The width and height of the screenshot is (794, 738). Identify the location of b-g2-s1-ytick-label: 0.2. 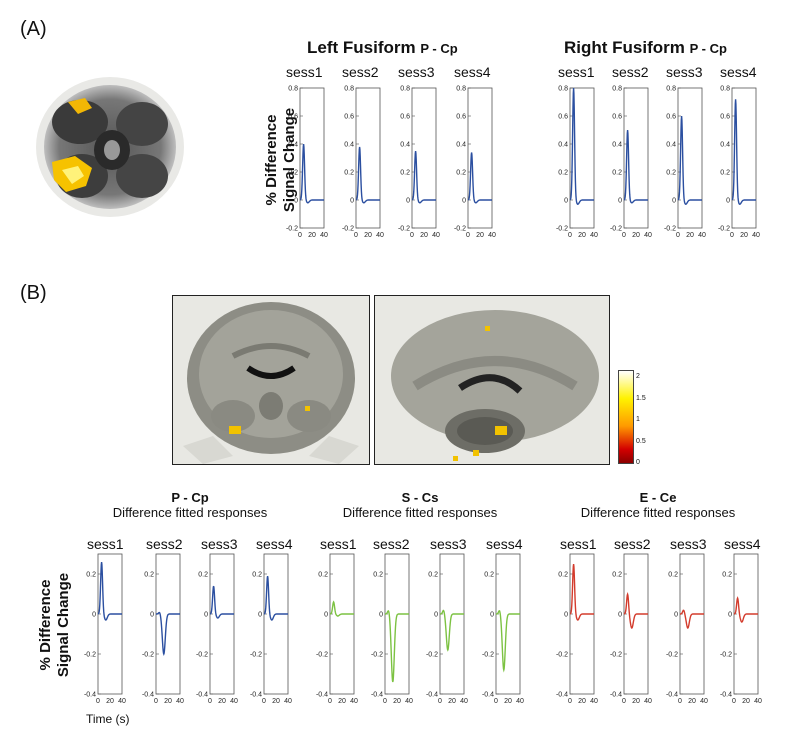
(563, 575).